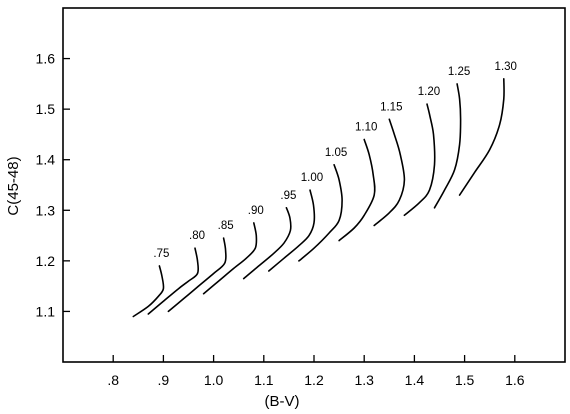  I want to click on series-label: 1.15, so click(391, 107).